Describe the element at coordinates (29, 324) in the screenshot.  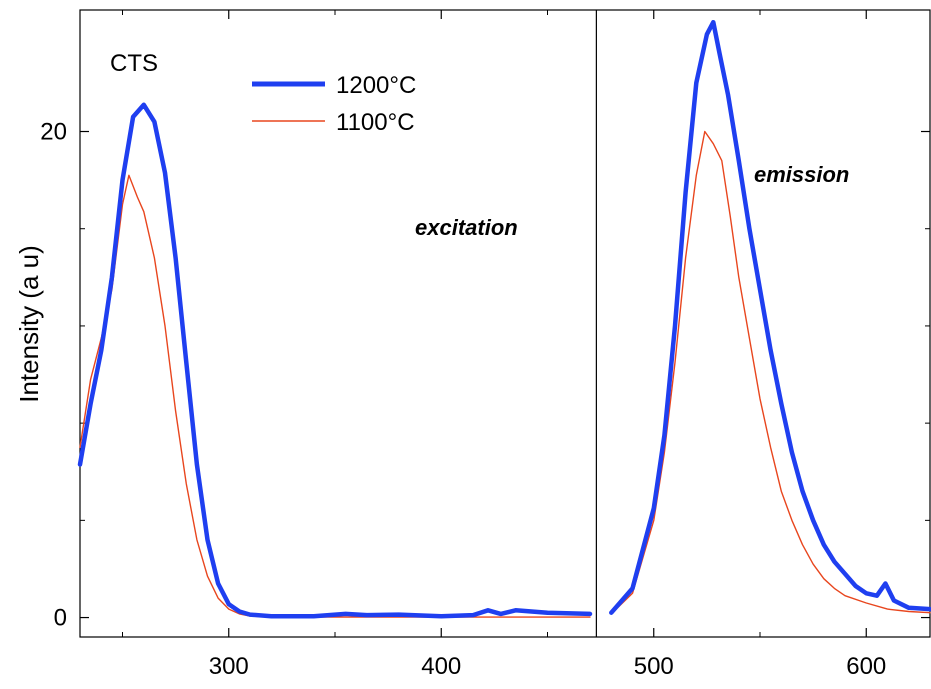
I see `y-axis-title: Intensity (a u)` at that location.